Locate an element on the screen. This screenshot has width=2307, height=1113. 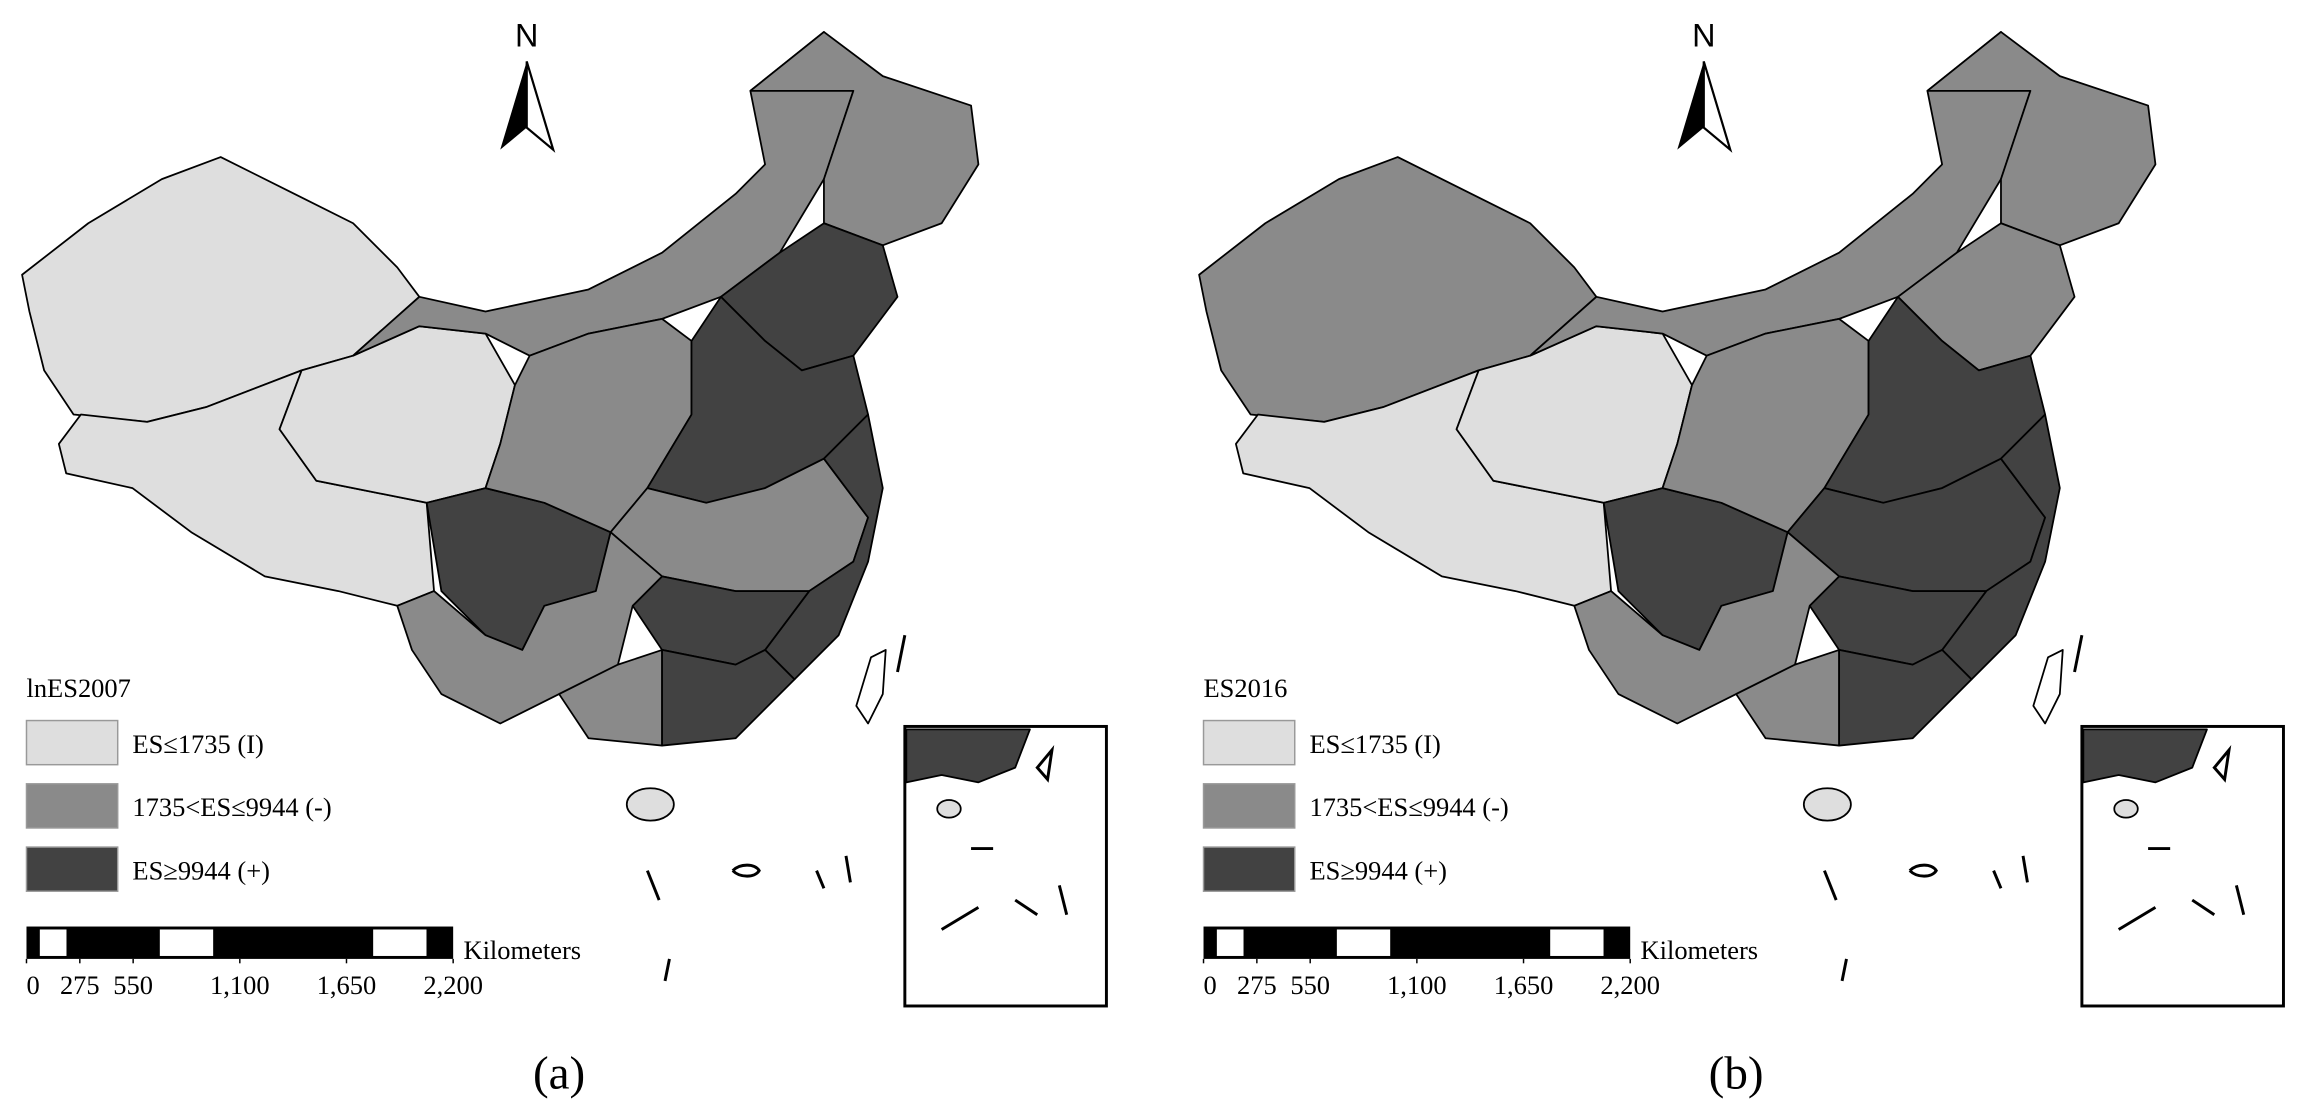
panel-label: (b) is located at coordinates (1736, 1073).